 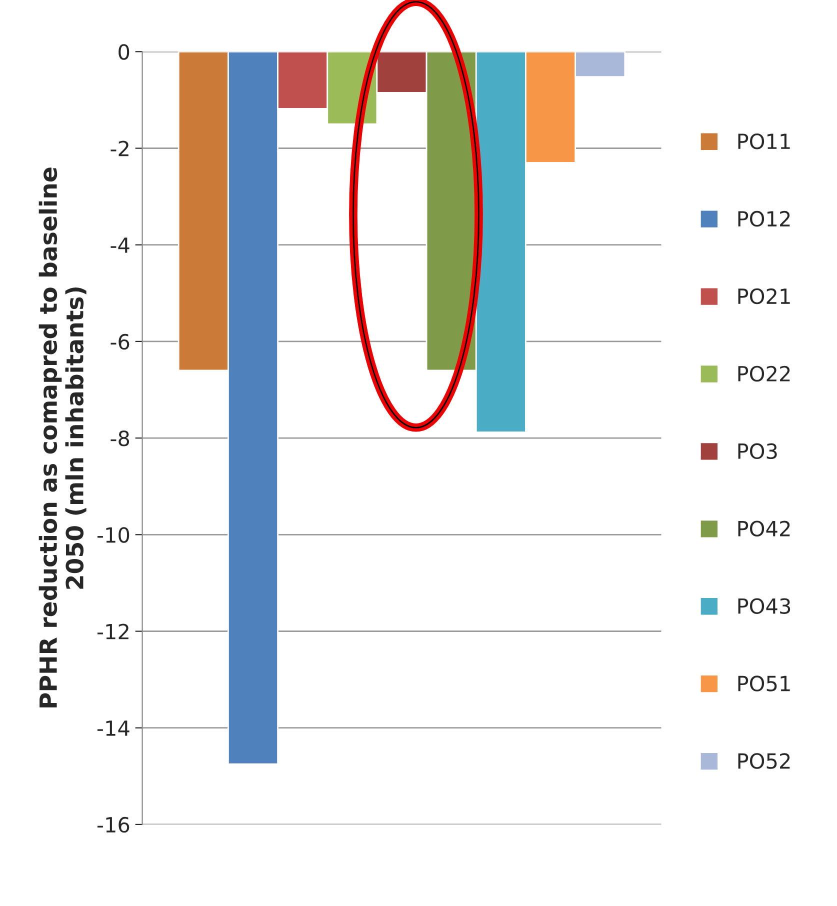 I want to click on y-tick-label: -14, so click(x=113, y=728).